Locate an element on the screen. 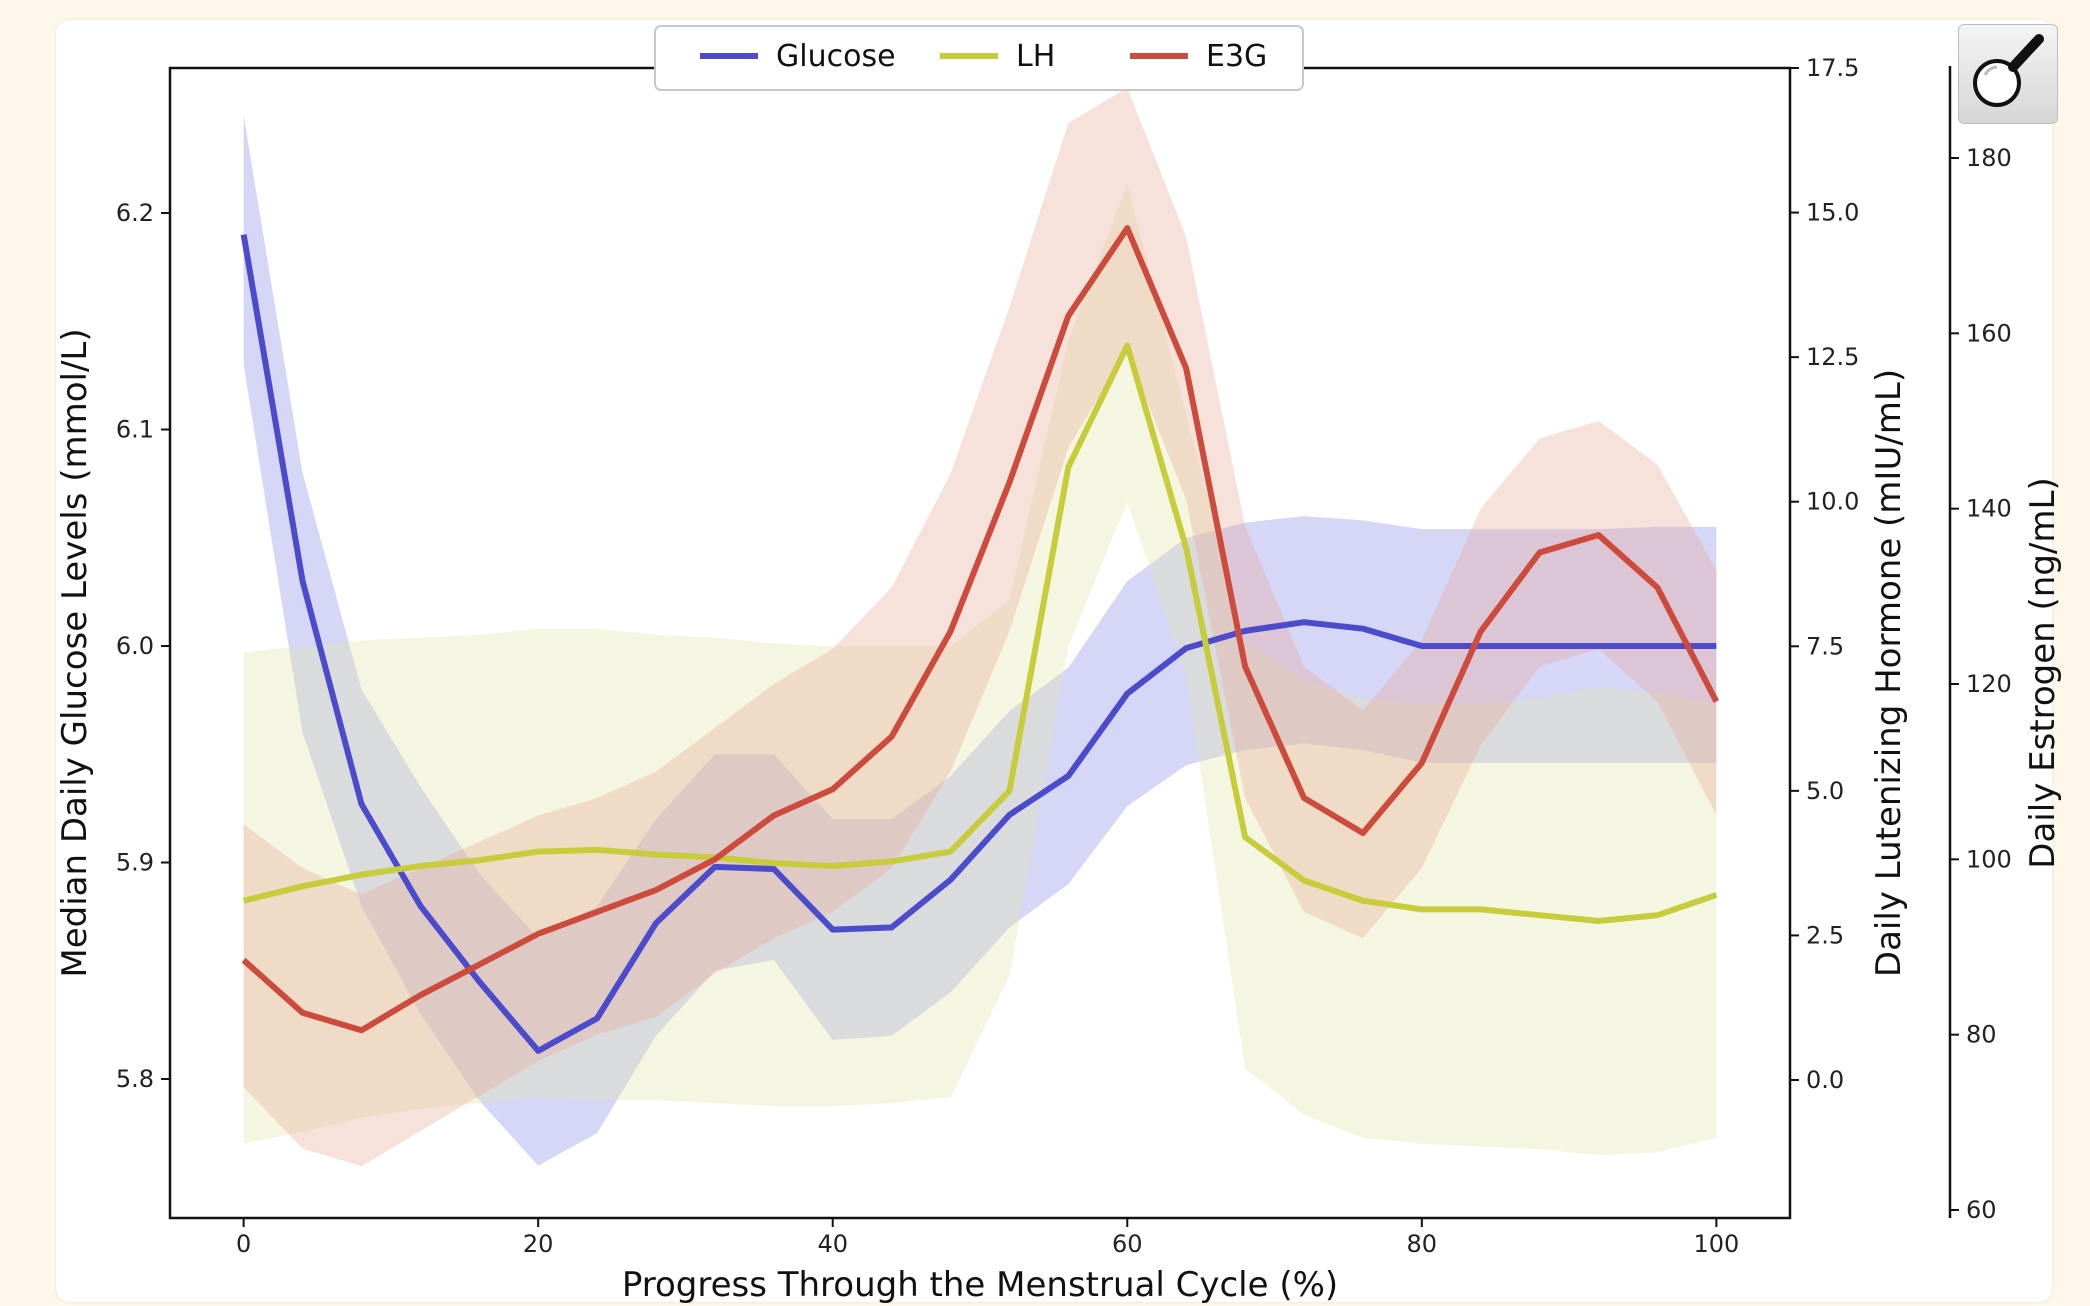 The width and height of the screenshot is (2090, 1306). glucose-tick-label: 6.0 is located at coordinates (135, 646).